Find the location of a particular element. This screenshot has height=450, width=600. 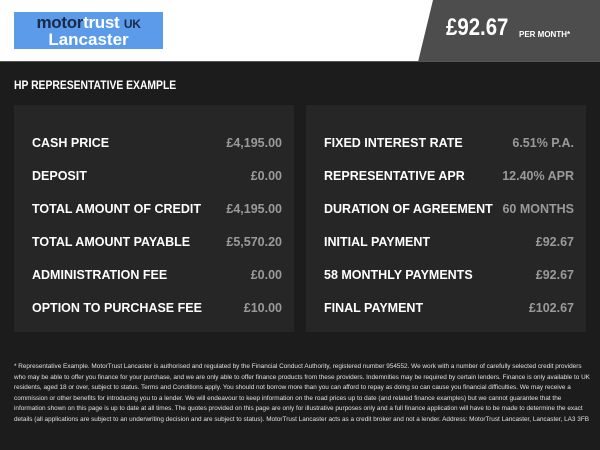

finance-row: CASH PRICE £4,195.00 is located at coordinates (157, 144).